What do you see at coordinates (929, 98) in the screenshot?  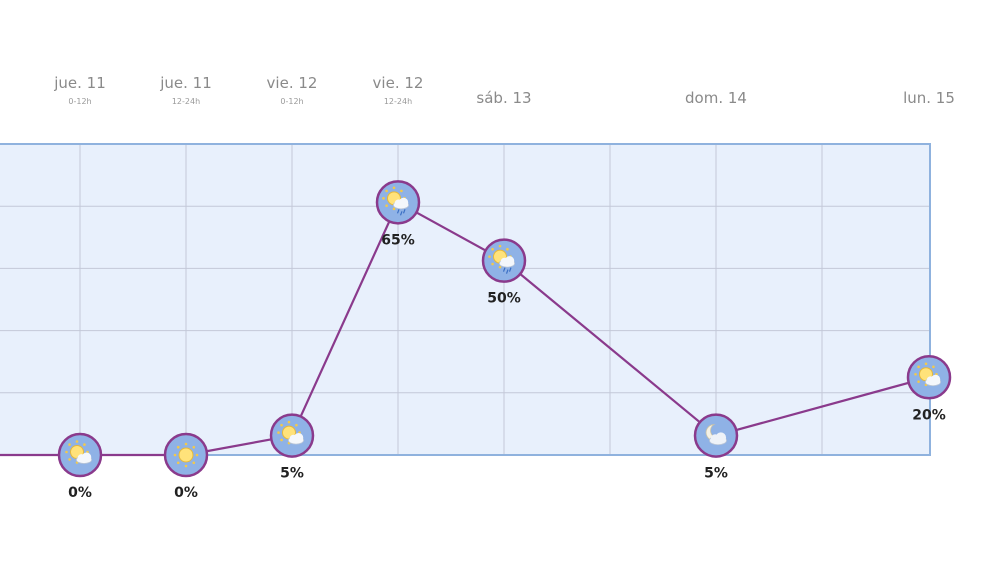 I see `x-tick-label: lun. 15` at bounding box center [929, 98].